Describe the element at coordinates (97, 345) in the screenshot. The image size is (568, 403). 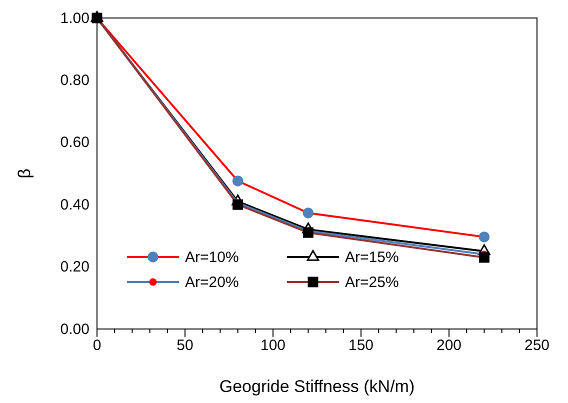
I see `x-tick-label: 0` at that location.